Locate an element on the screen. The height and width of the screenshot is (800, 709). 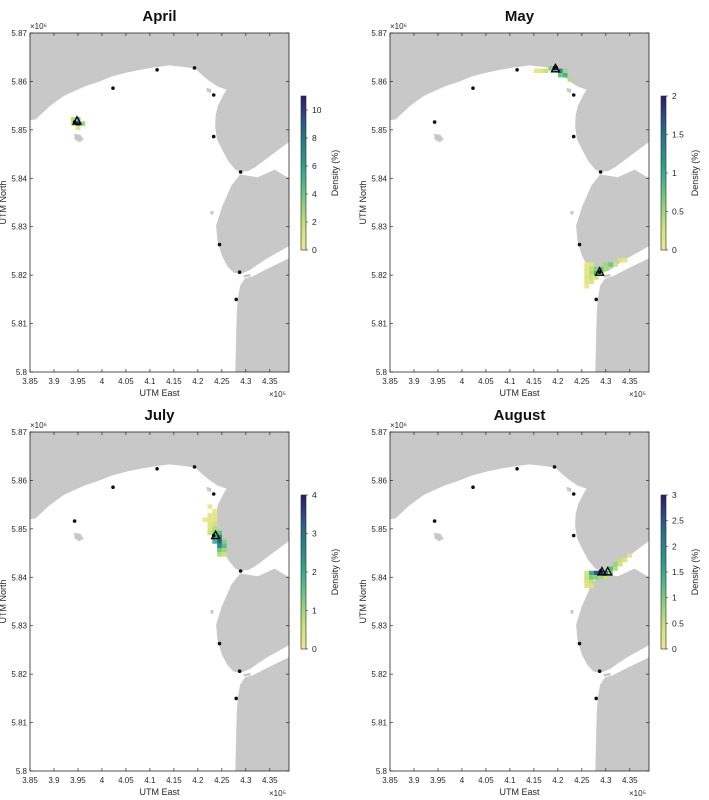
x-tick-label: 4.05 is located at coordinates (126, 381).